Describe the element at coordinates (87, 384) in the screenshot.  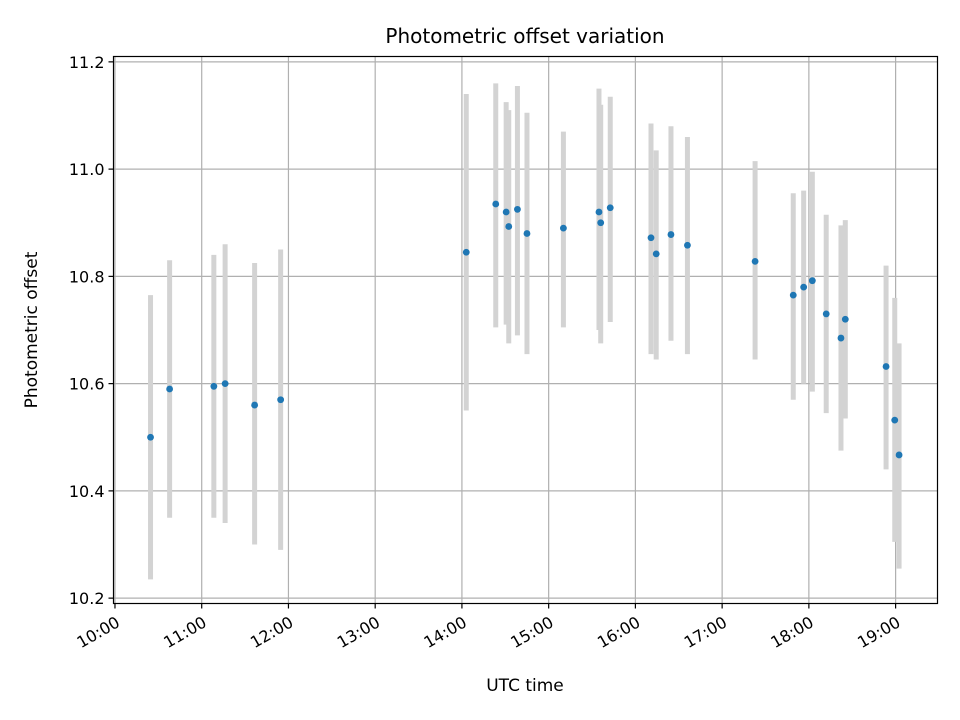
I see `y-tick-label-2: 10.6` at that location.